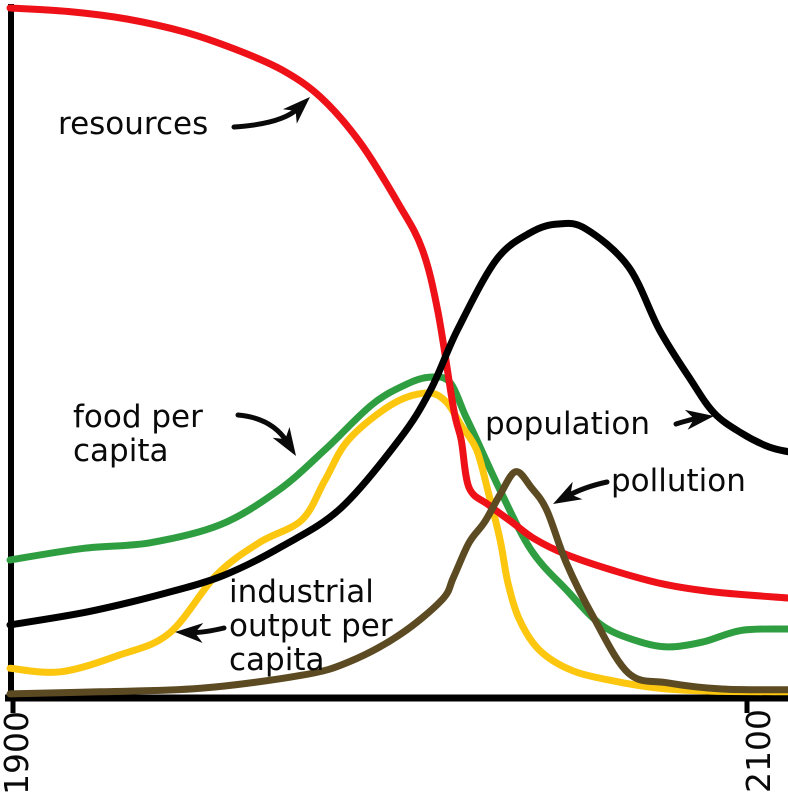  I want to click on label-population: population, so click(567, 424).